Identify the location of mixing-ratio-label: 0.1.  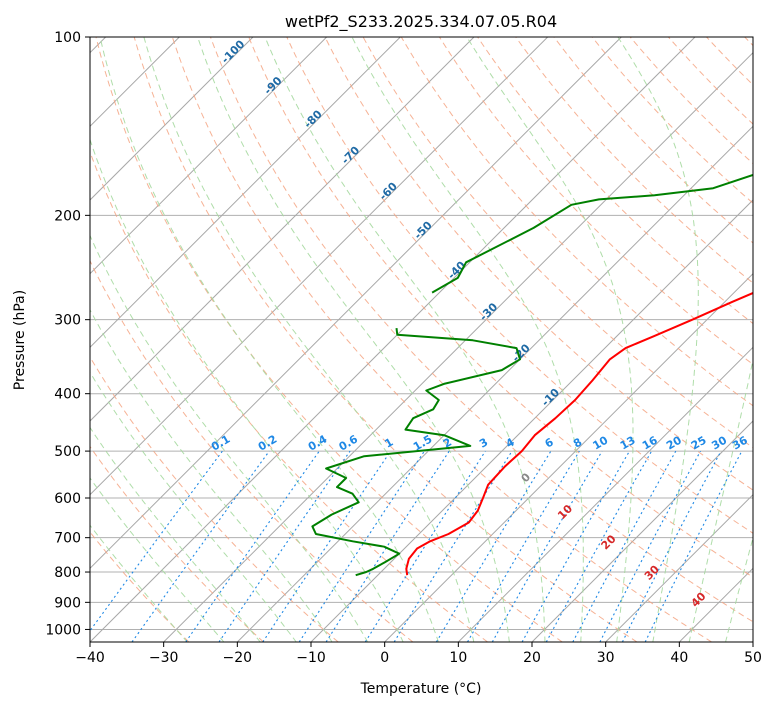
(220, 443).